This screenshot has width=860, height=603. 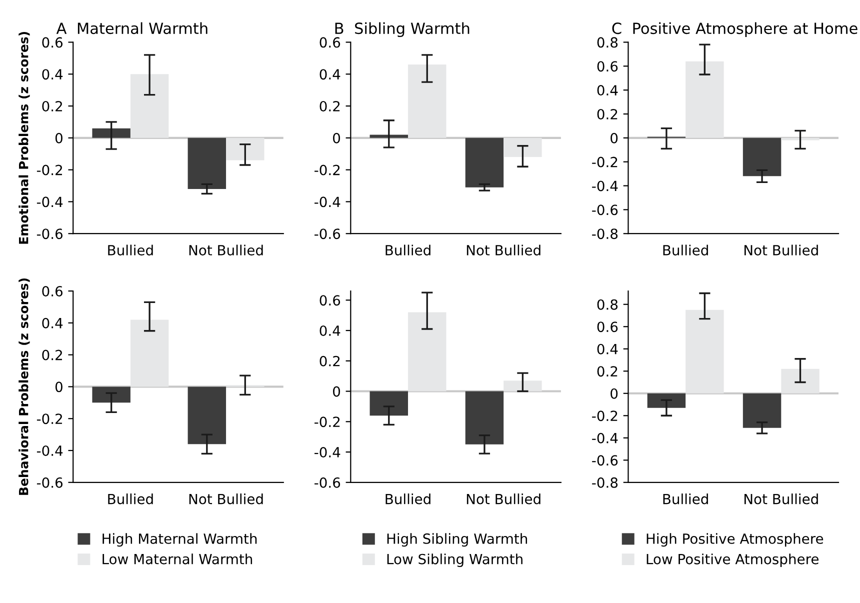 What do you see at coordinates (732, 561) in the screenshot?
I see `legend-label: Low Positive Atmosphere` at bounding box center [732, 561].